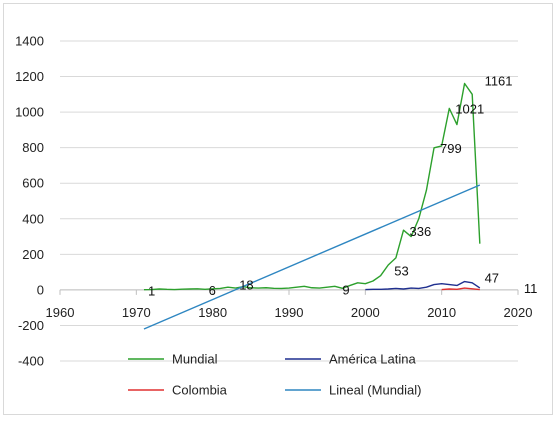 The height and width of the screenshot is (421, 558). What do you see at coordinates (29, 76) in the screenshot?
I see `y-tick-label: 1200` at bounding box center [29, 76].